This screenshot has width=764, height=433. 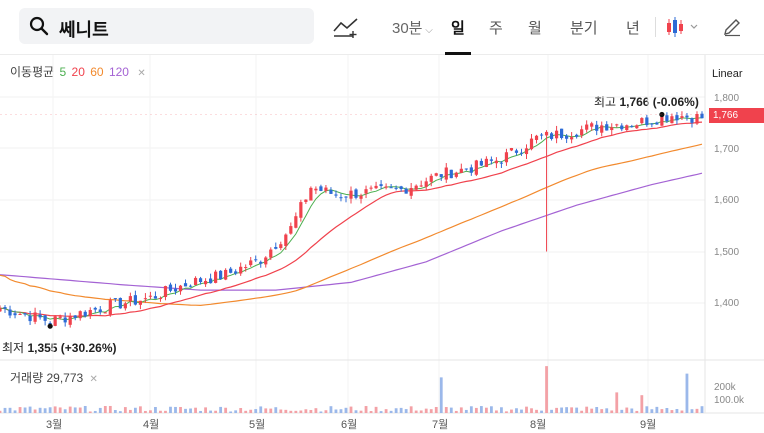 I want to click on tab-year: 년, so click(x=633, y=28).